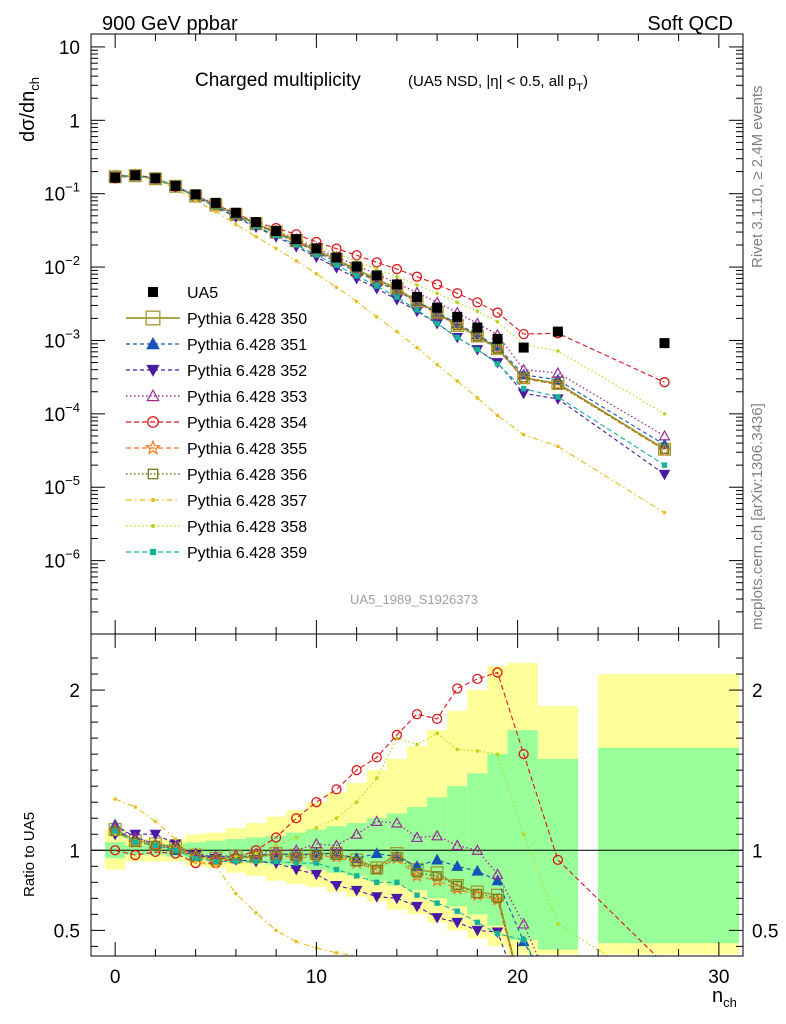  What do you see at coordinates (585, 81) in the screenshot?
I see `chart-title-suffix-end: )` at bounding box center [585, 81].